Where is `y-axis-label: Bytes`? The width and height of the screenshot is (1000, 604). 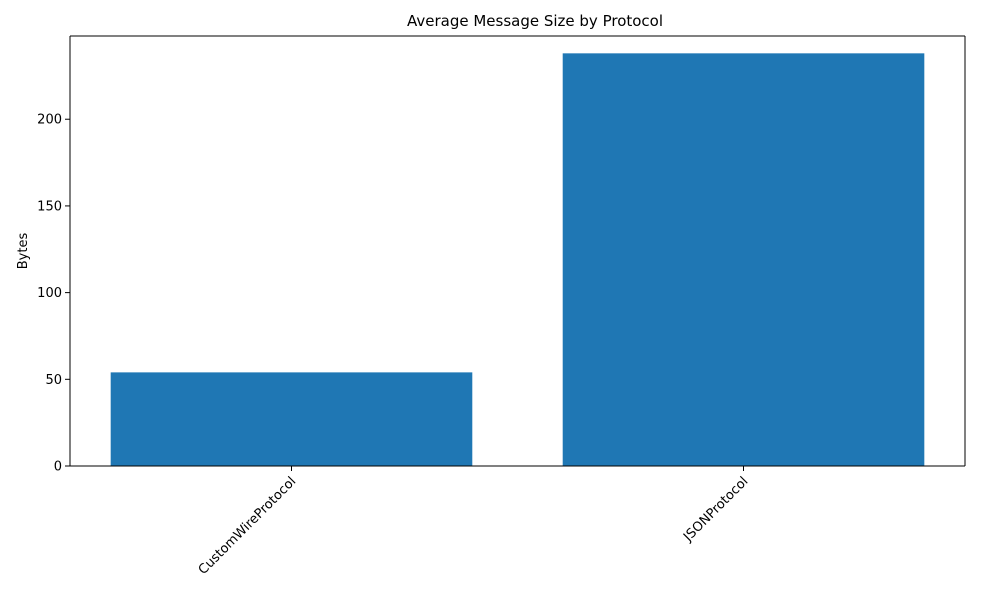 y-axis-label: Bytes is located at coordinates (23, 251).